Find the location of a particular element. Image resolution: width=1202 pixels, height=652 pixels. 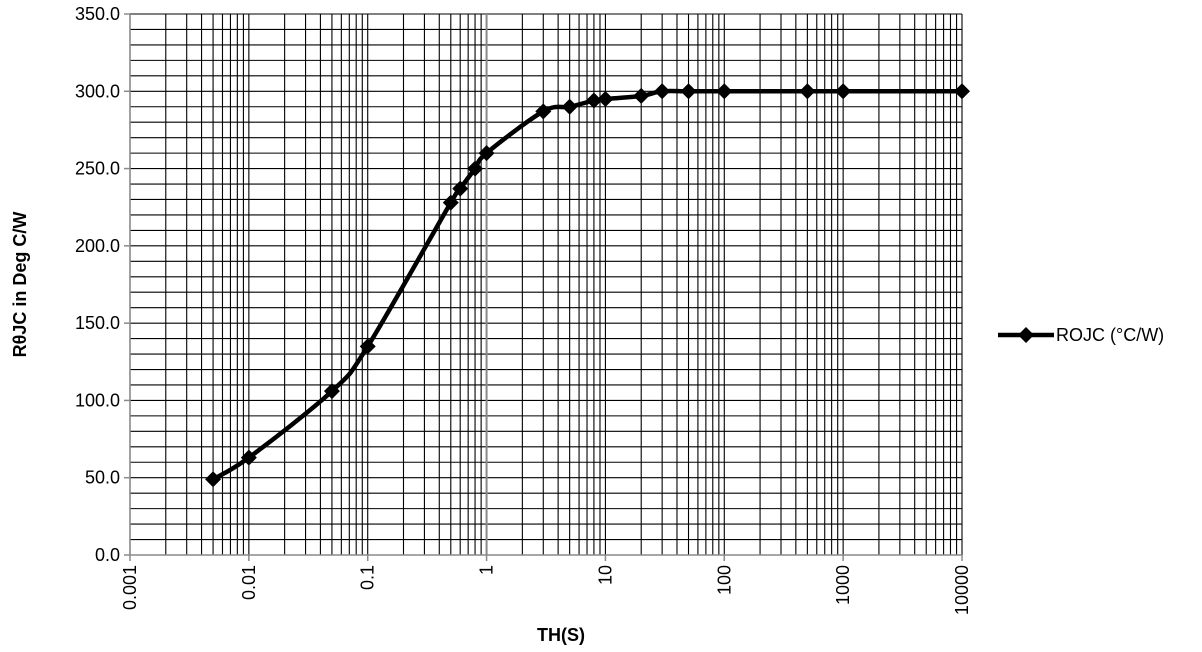

y-tick-label: 200.0 is located at coordinates (97, 246).